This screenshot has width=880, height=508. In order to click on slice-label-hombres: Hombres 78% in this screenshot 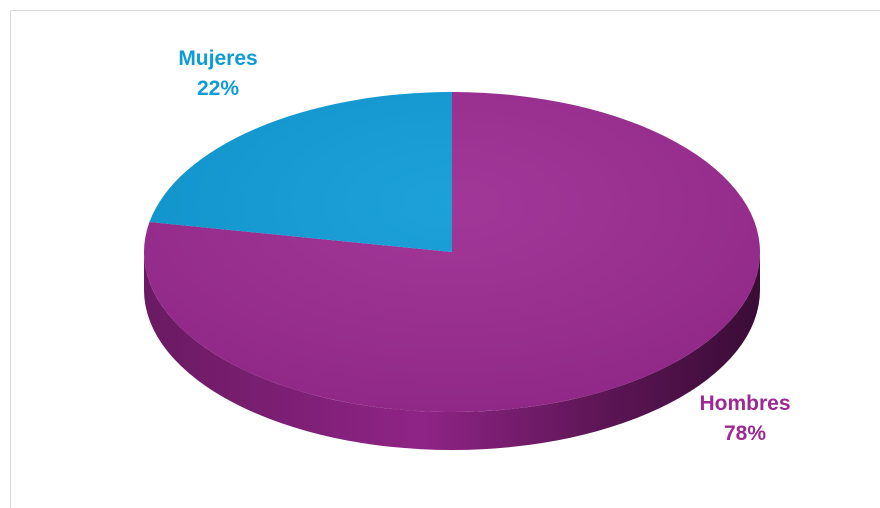, I will do `click(745, 419)`.